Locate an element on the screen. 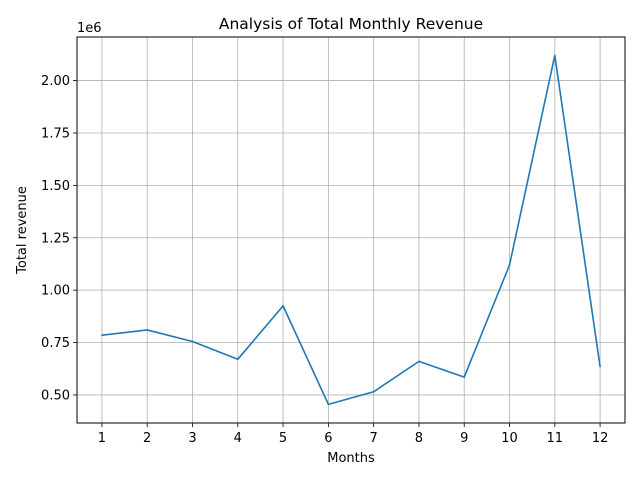  x-tick-label: 1 is located at coordinates (102, 438).